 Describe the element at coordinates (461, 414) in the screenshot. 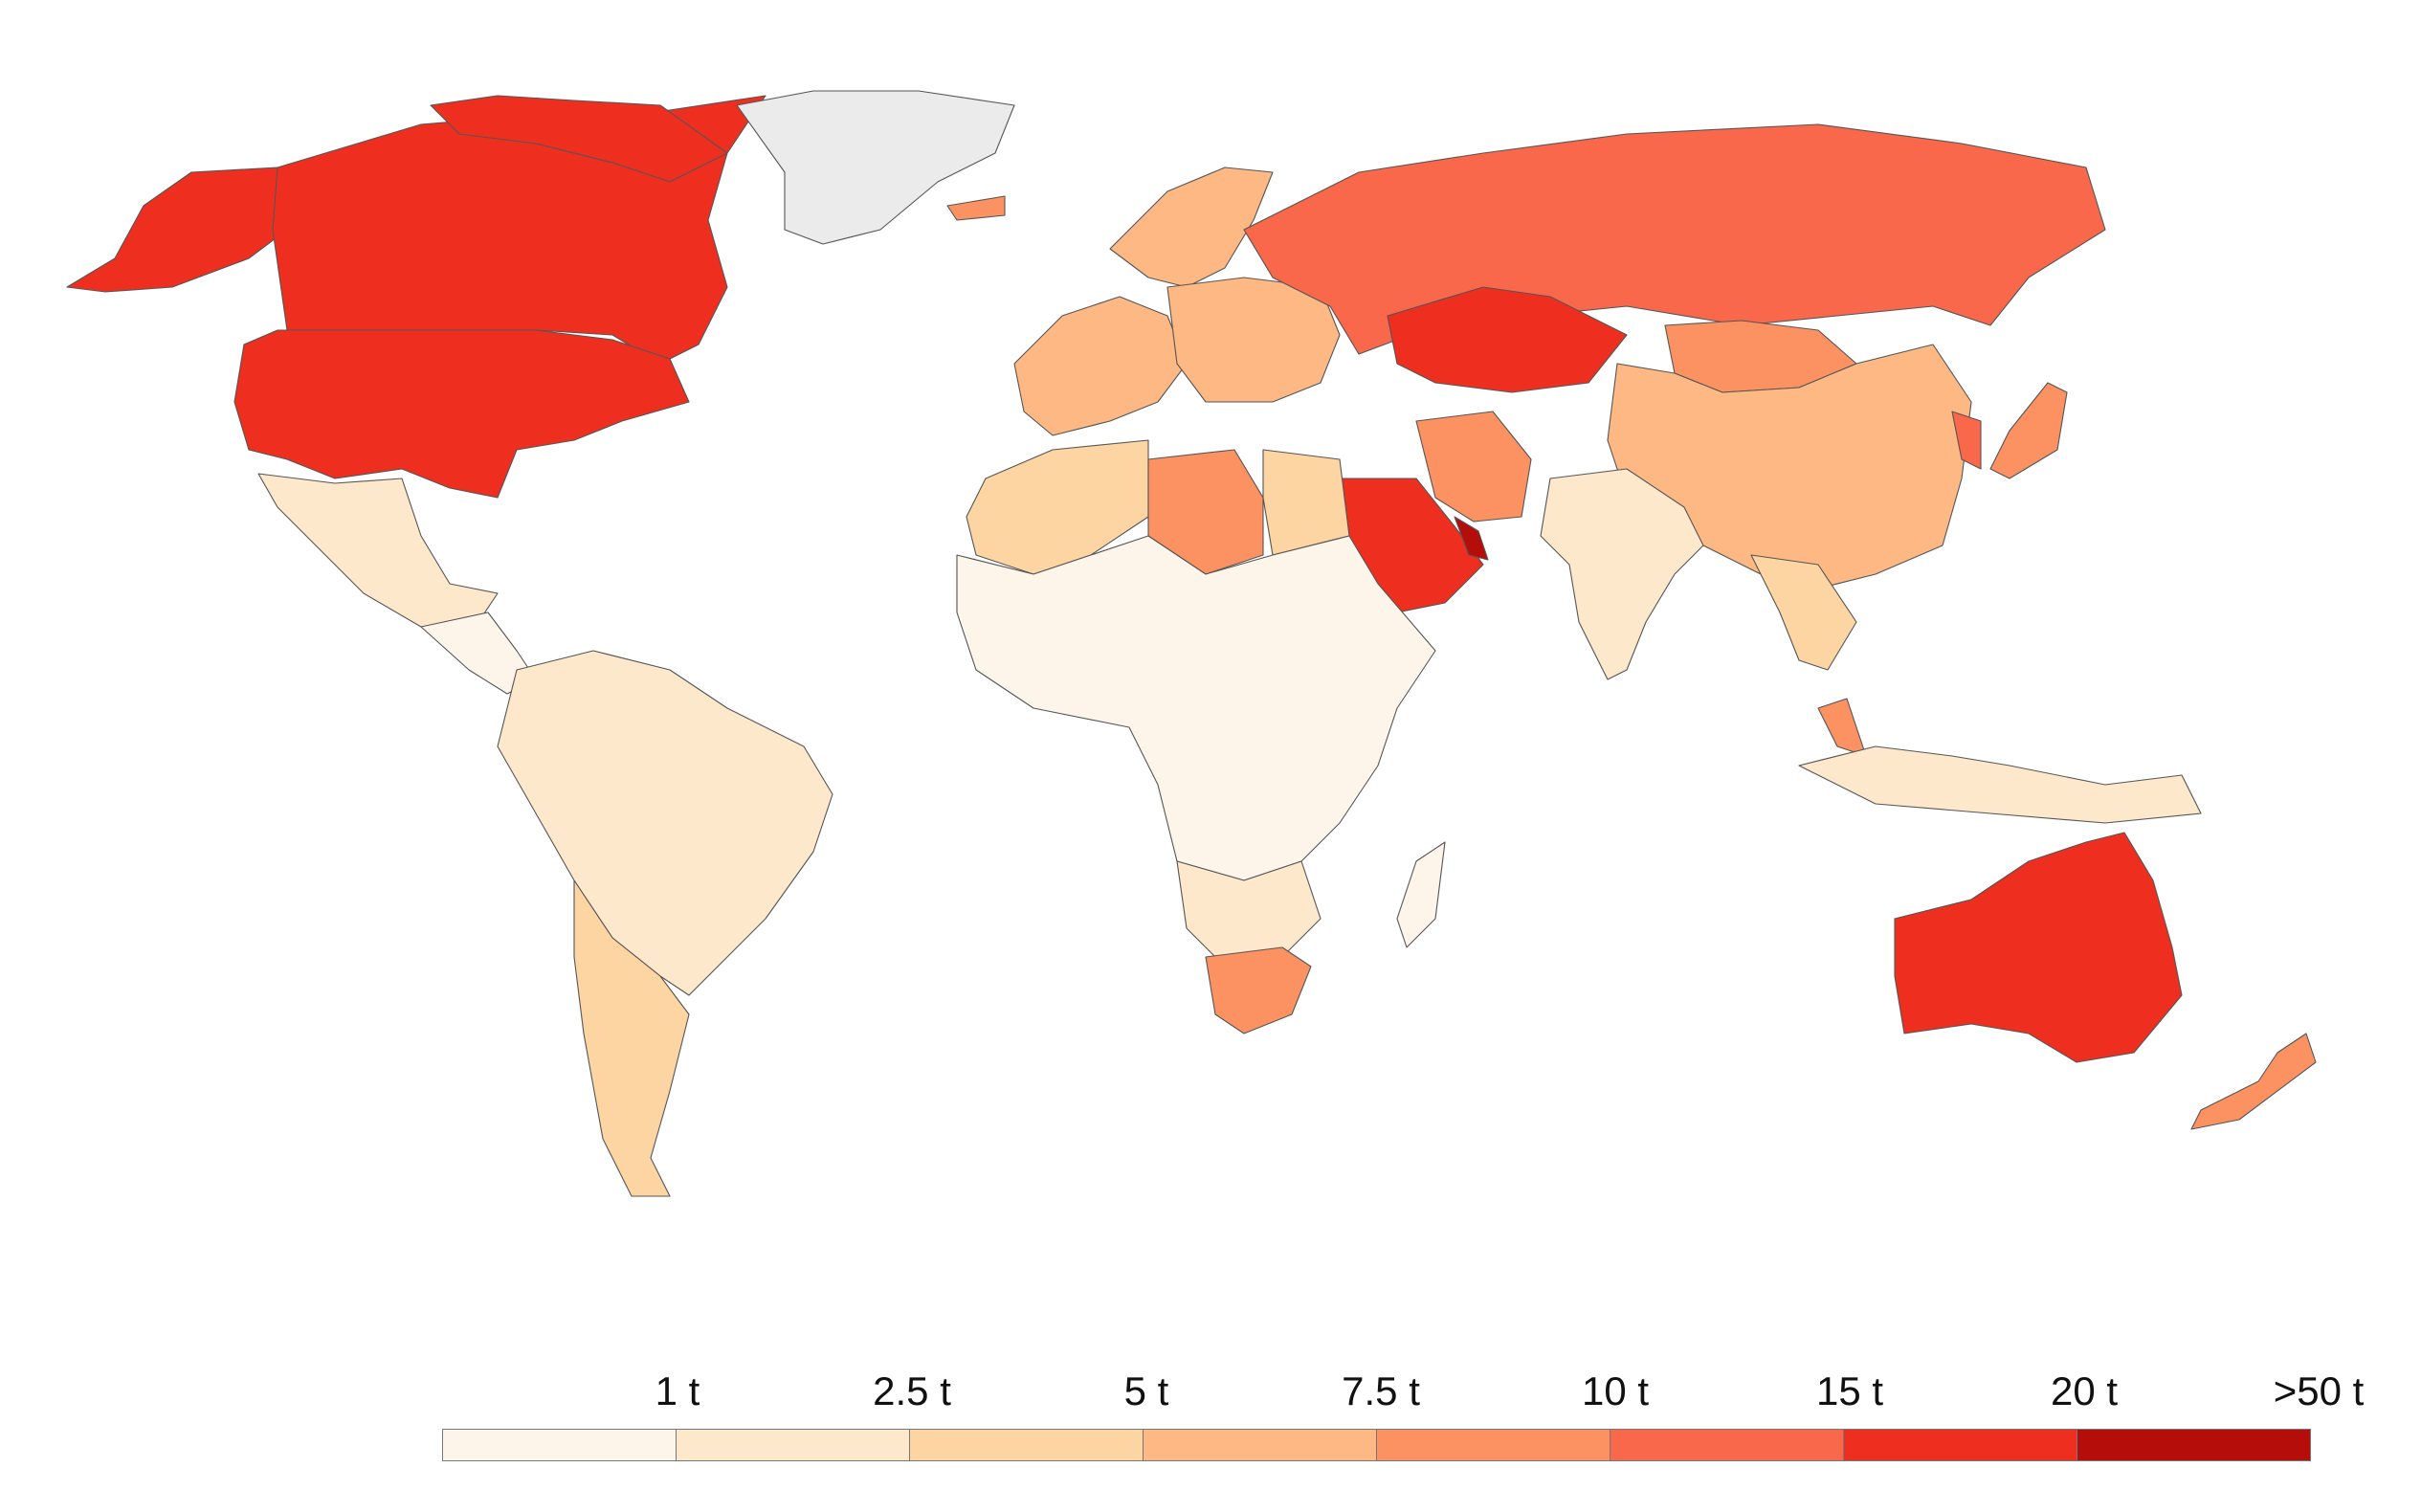

I see `country-usa` at that location.